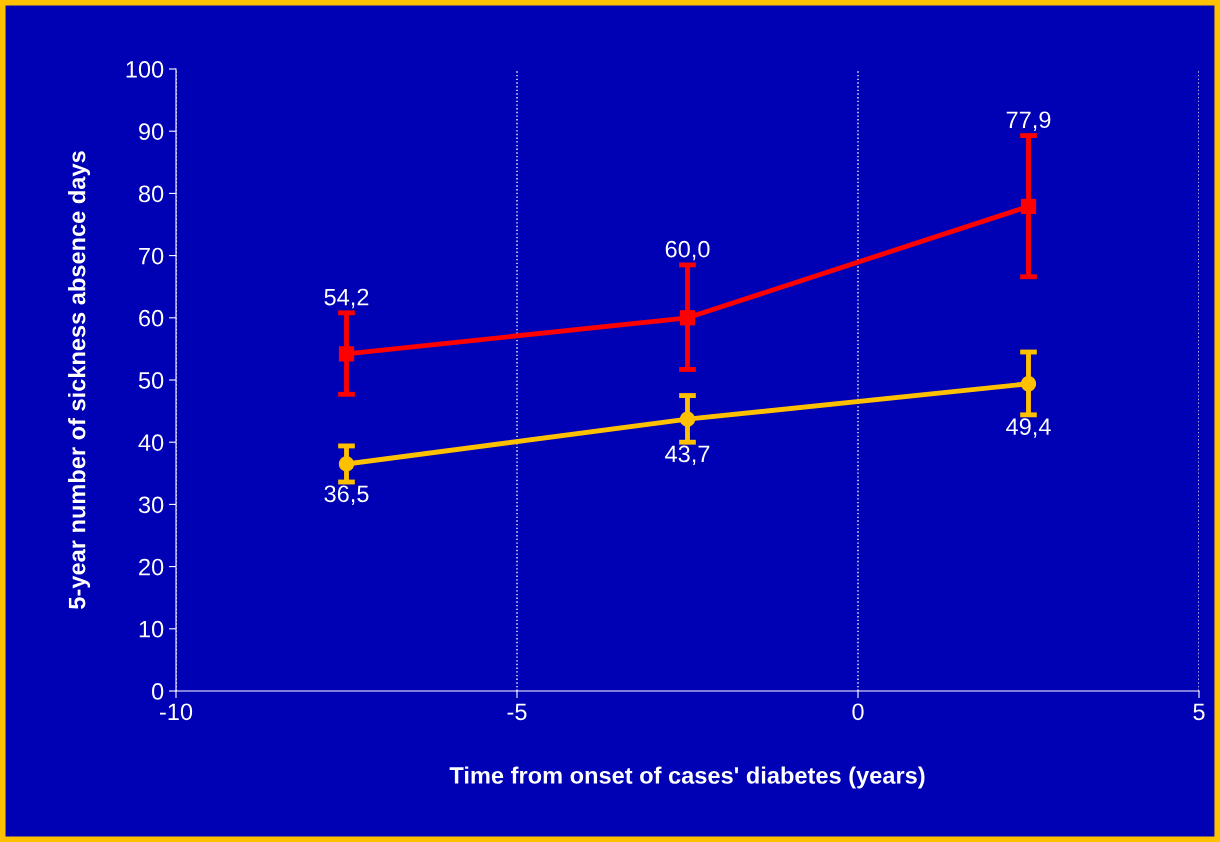 This screenshot has width=1220, height=842. What do you see at coordinates (517, 712) in the screenshot?
I see `x-tick-label: -5` at bounding box center [517, 712].